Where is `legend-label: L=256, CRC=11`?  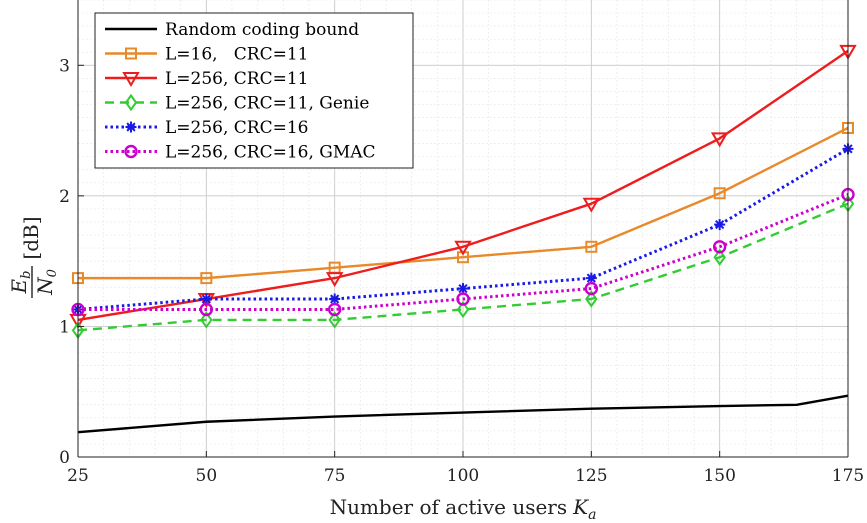
legend-label: L=256, CRC=11 is located at coordinates (236, 79).